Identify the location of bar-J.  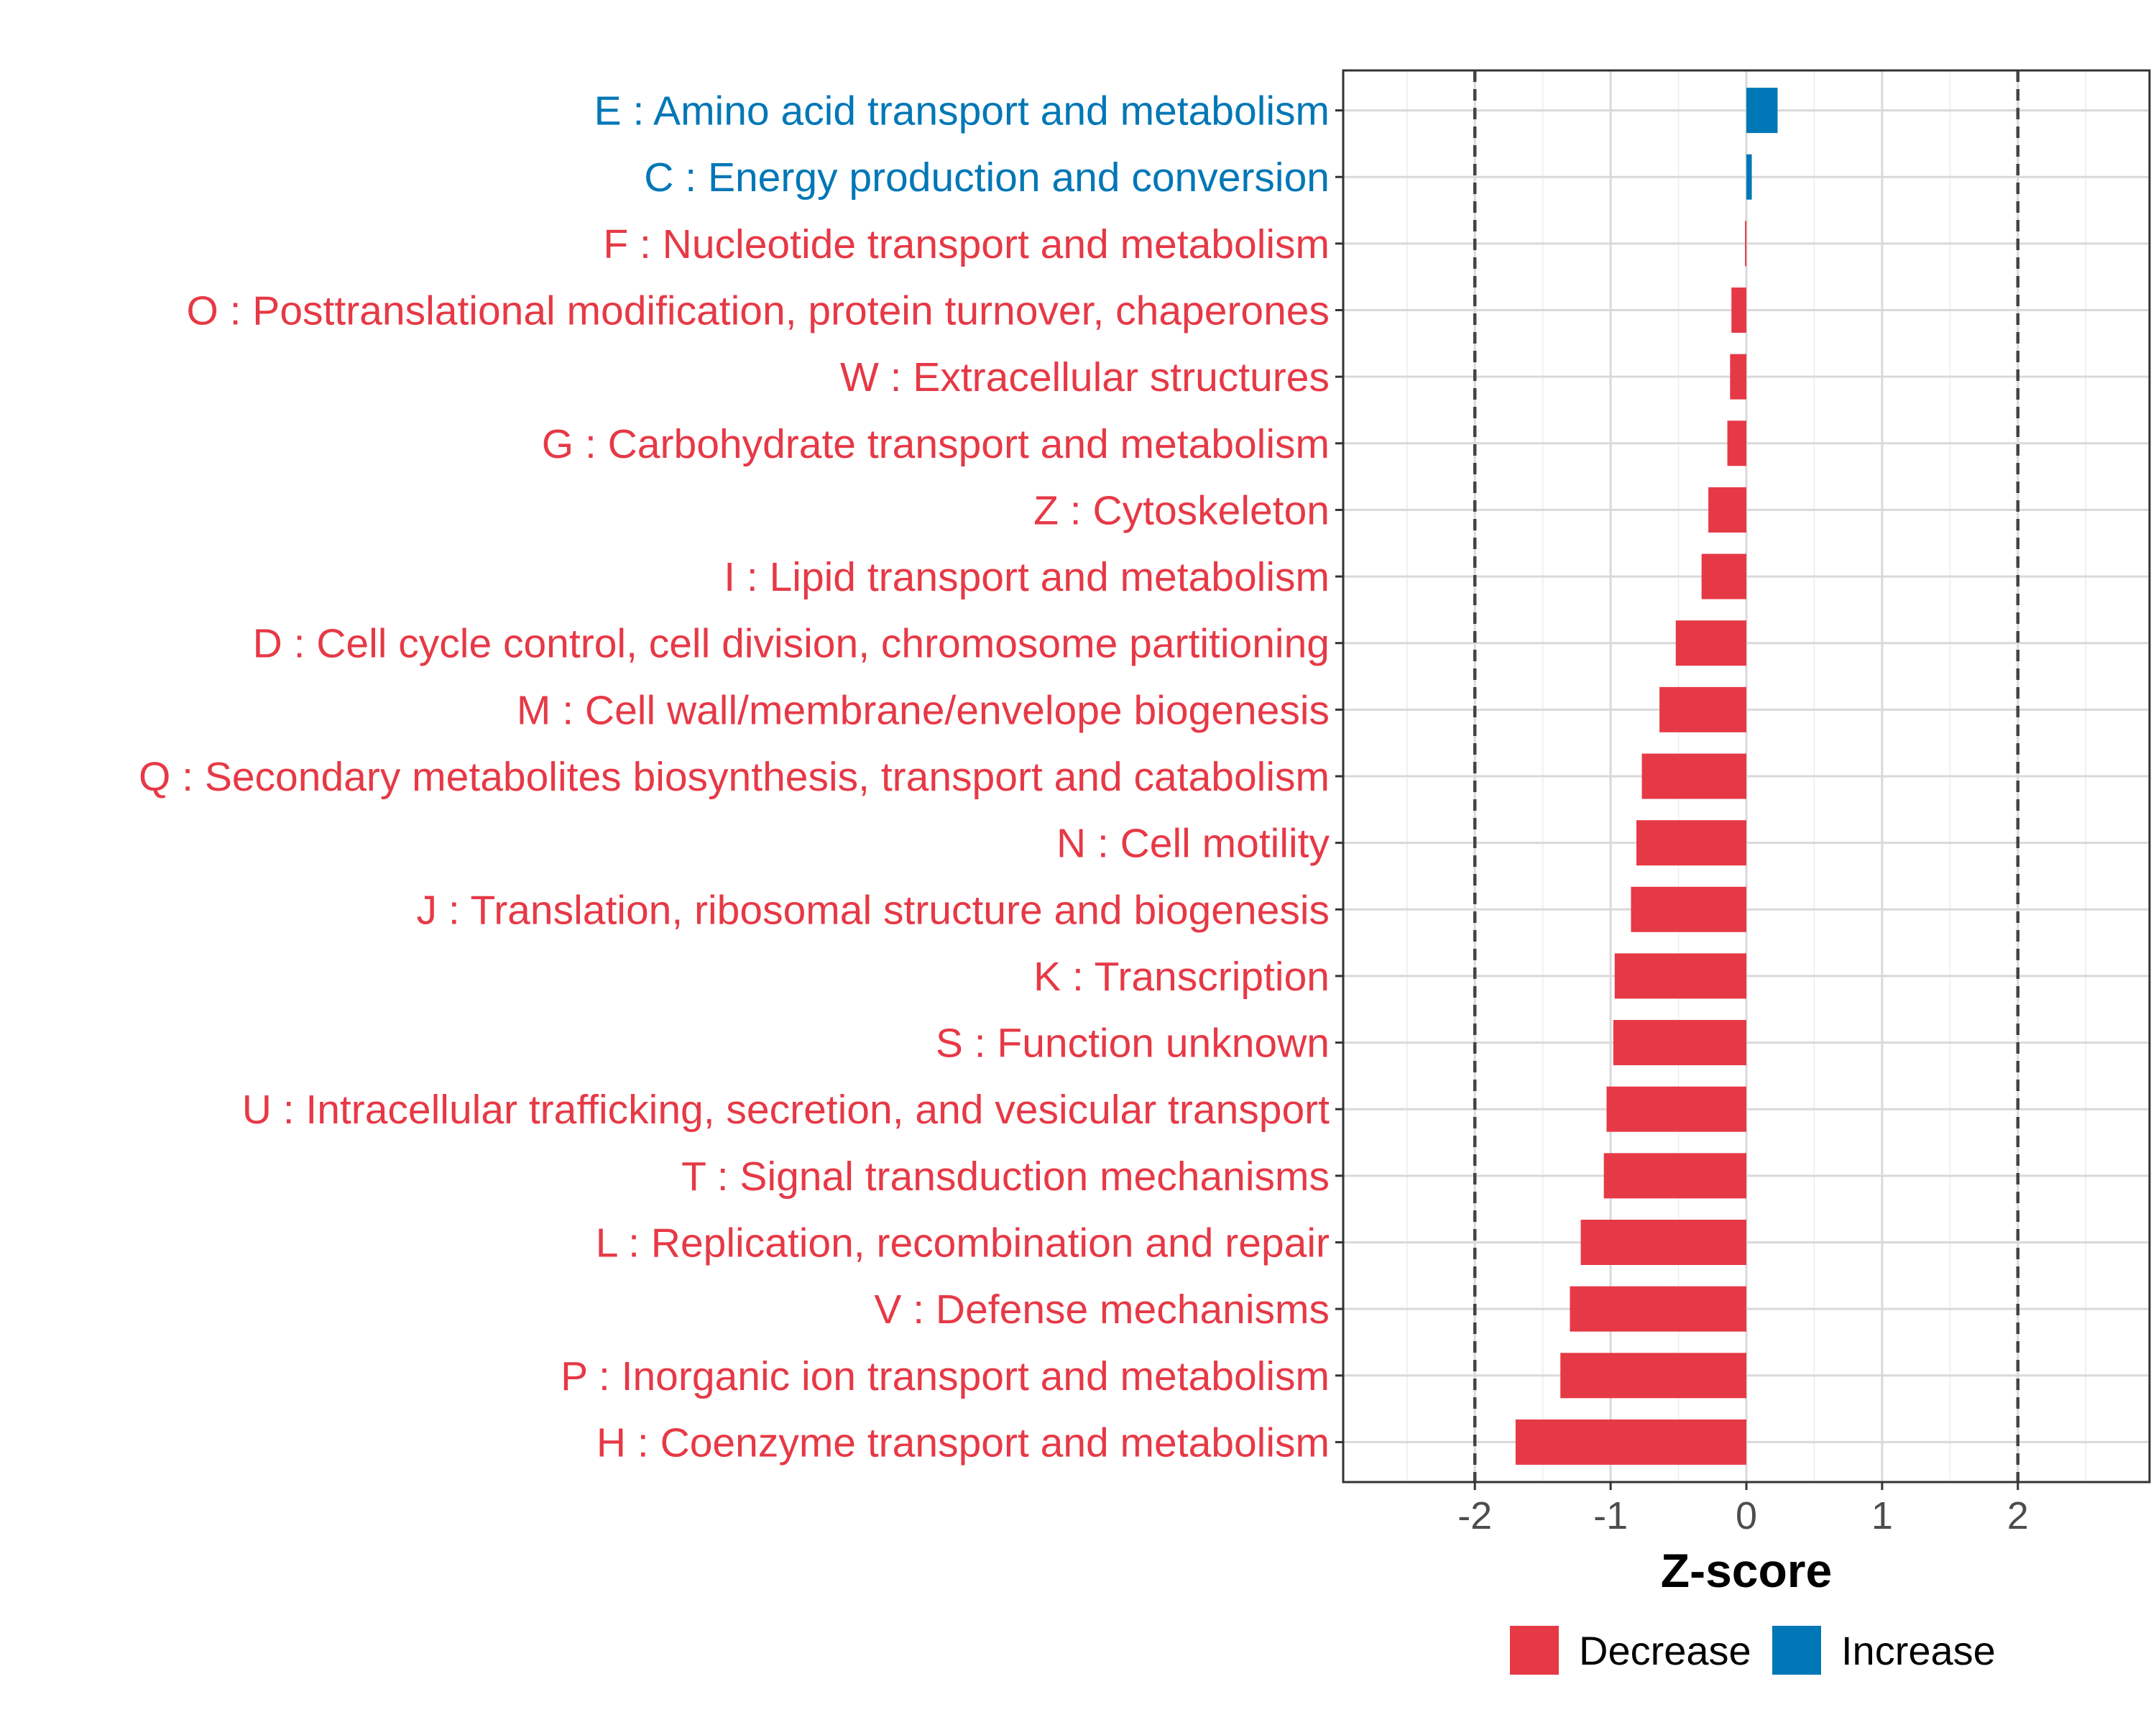
(1688, 909).